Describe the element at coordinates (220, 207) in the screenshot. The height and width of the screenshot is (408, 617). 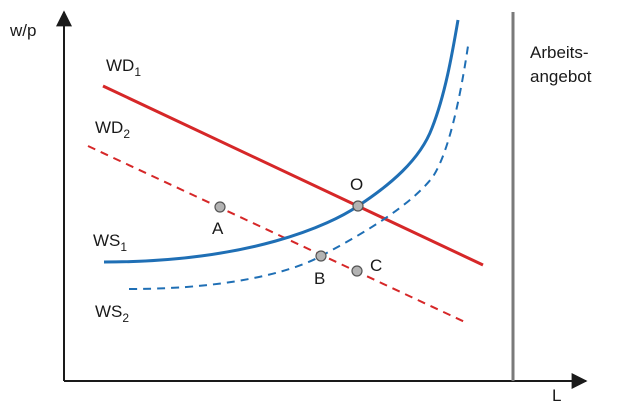
I see `point-a` at that location.